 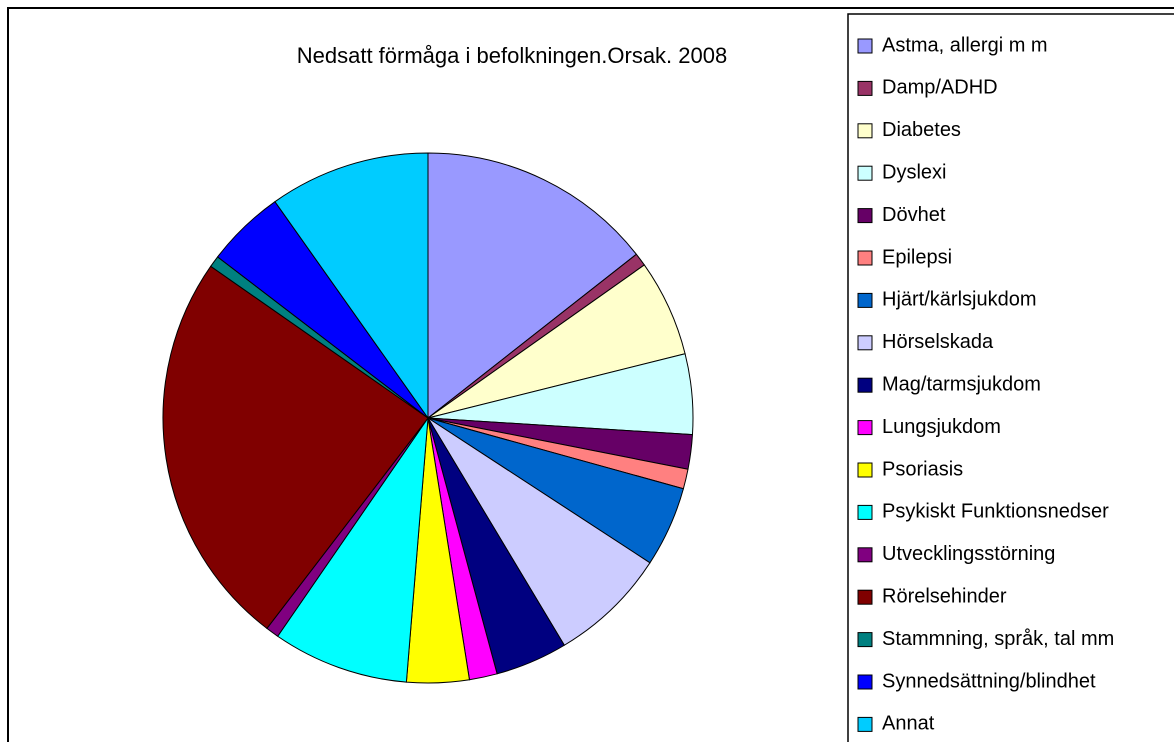 I want to click on legend-label: Rörelsehinder, so click(x=944, y=596).